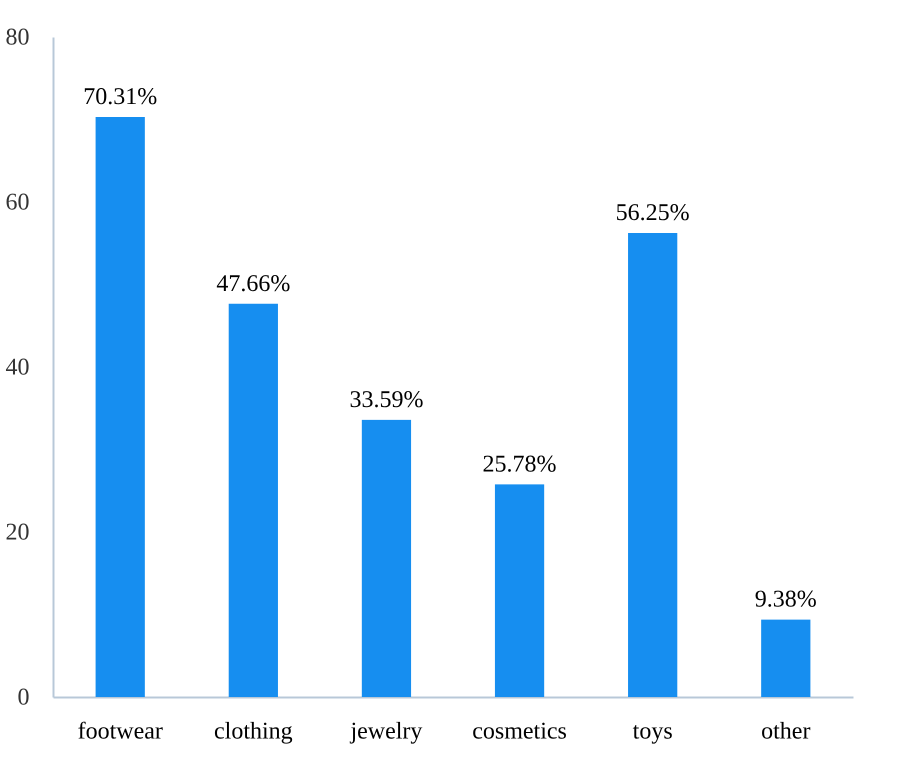 This screenshot has height=762, width=900. I want to click on y-tick-label: 0, so click(24, 697).